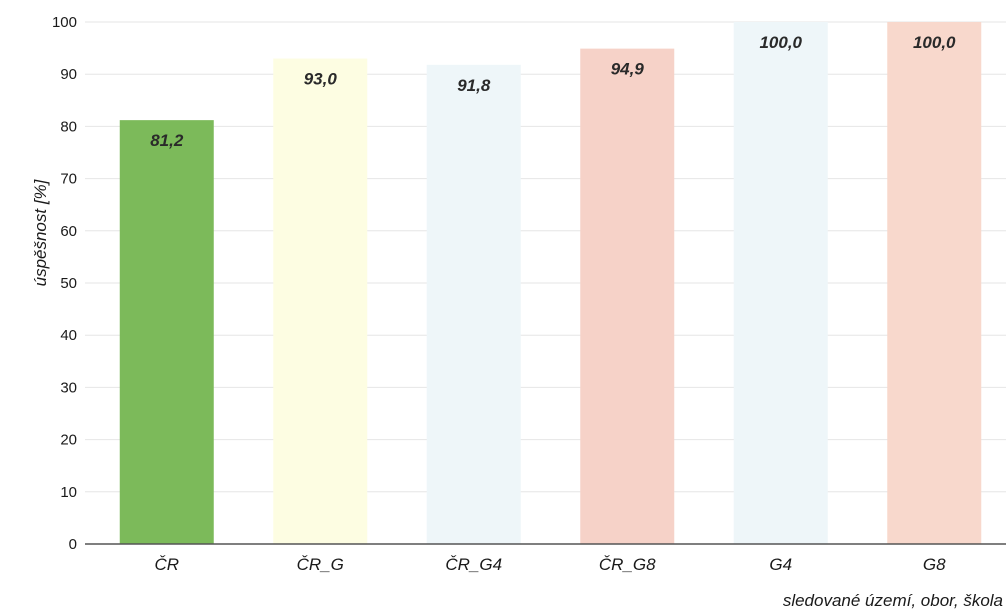  I want to click on y-tick-label: 70, so click(68, 179).